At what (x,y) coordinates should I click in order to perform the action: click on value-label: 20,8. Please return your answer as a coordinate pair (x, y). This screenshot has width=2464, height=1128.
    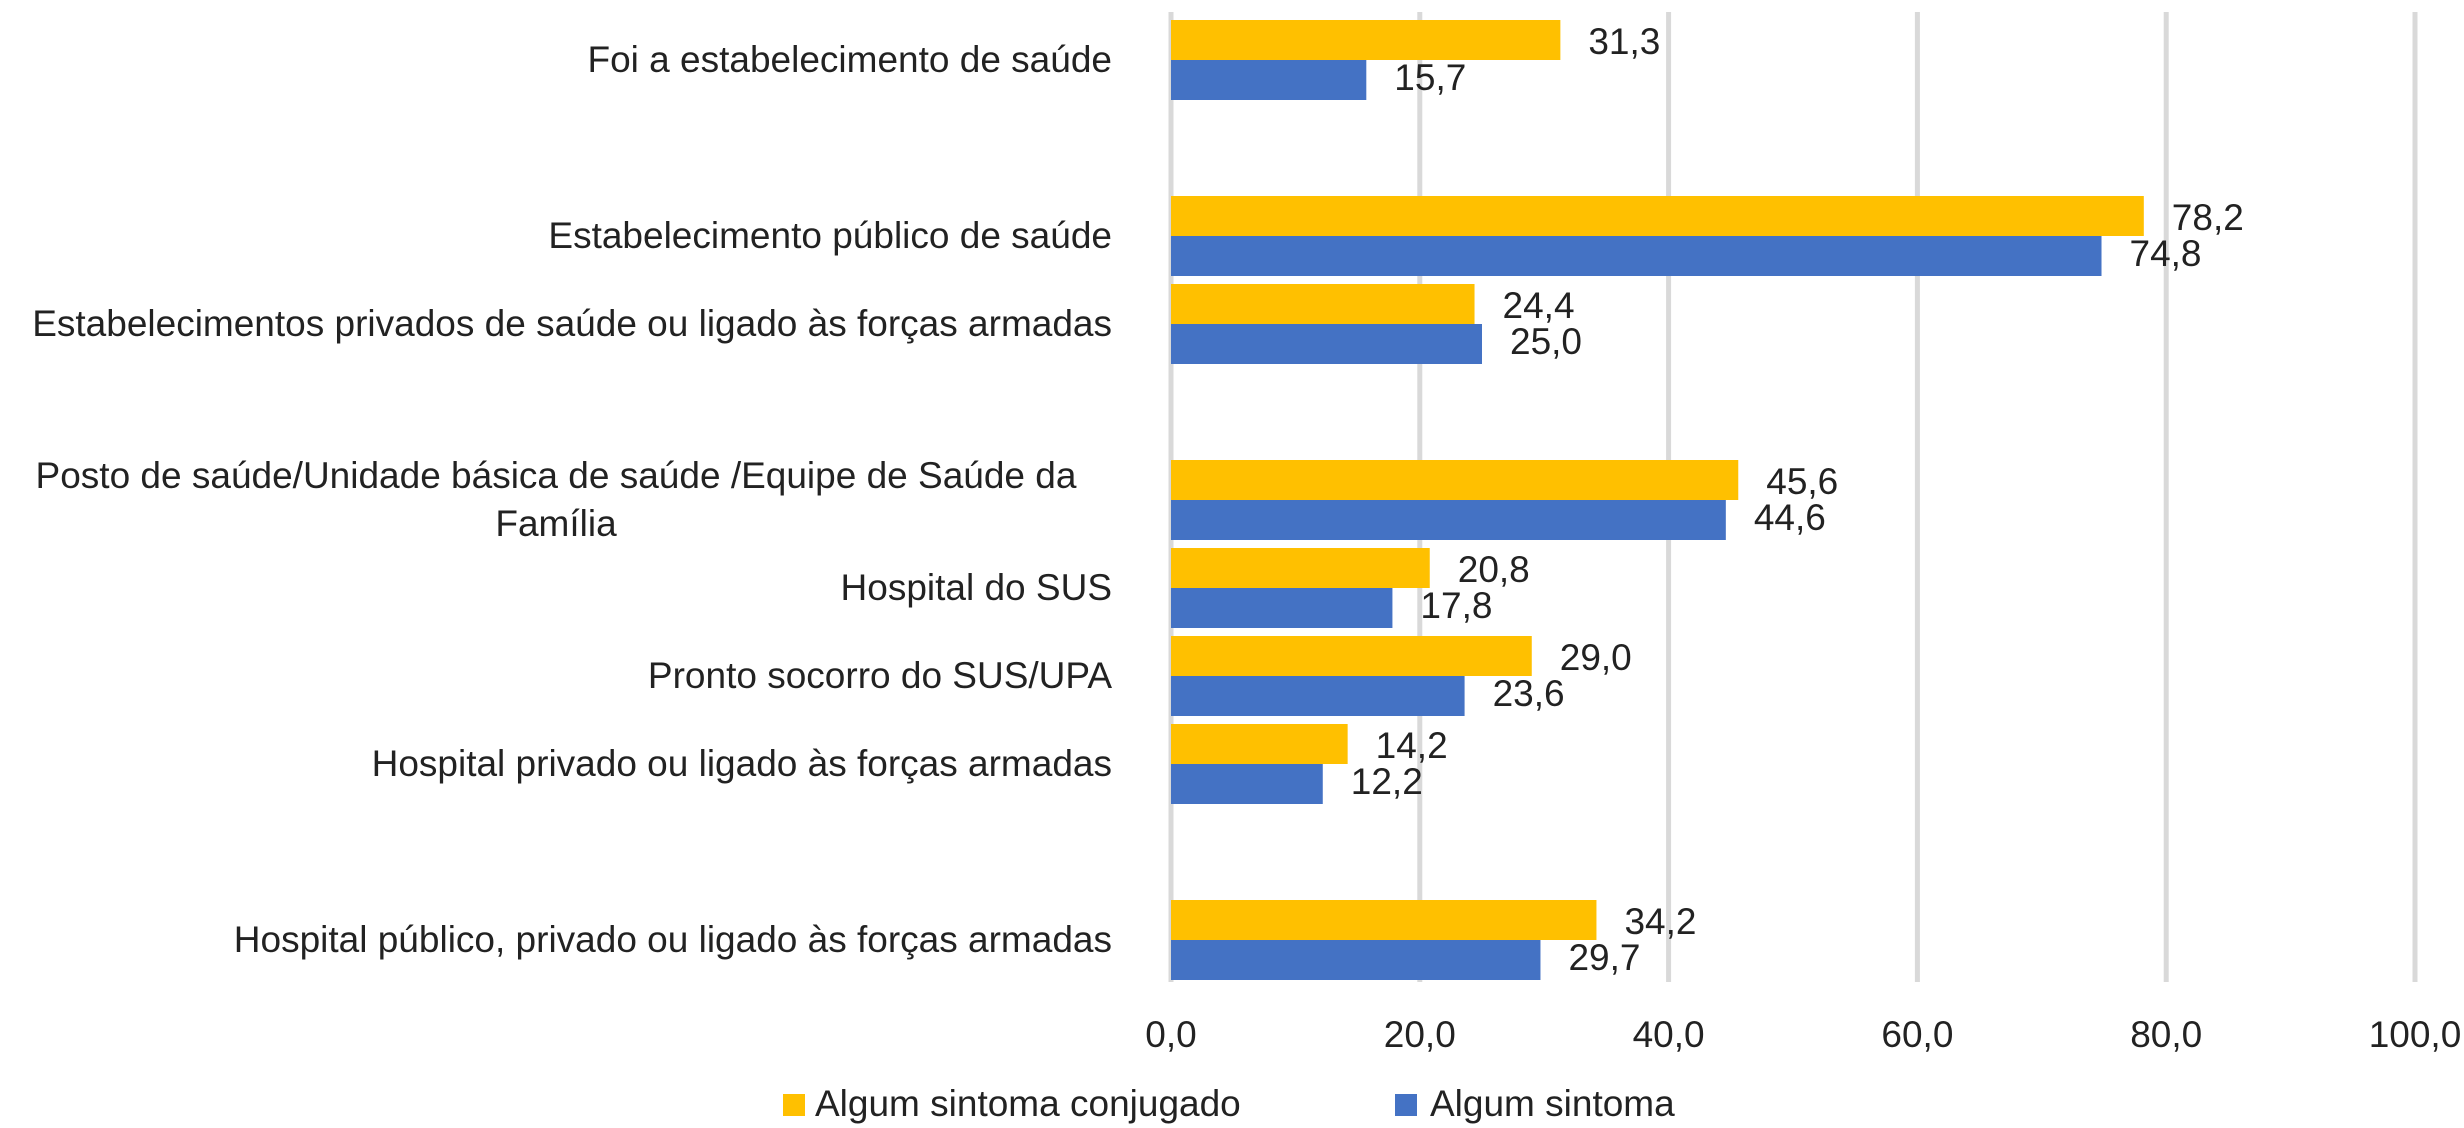
    Looking at the image, I should click on (1494, 569).